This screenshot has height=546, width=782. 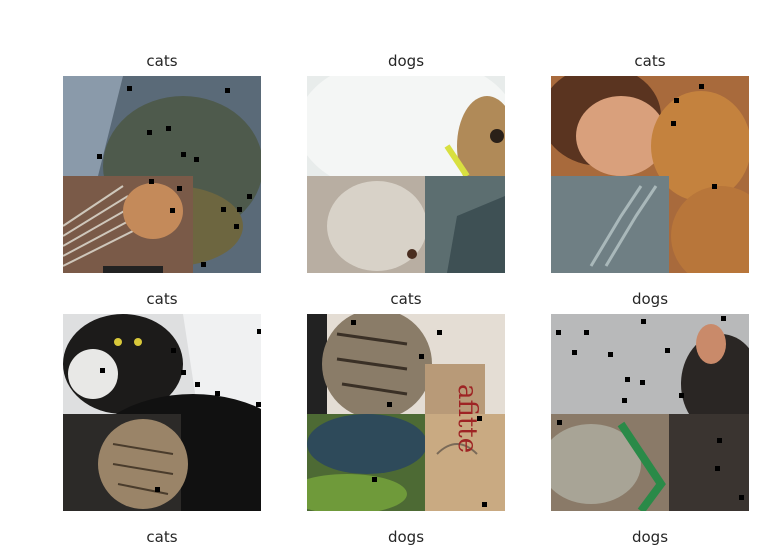 What do you see at coordinates (162, 412) in the screenshot?
I see `black-white-cat-augmented-photo` at bounding box center [162, 412].